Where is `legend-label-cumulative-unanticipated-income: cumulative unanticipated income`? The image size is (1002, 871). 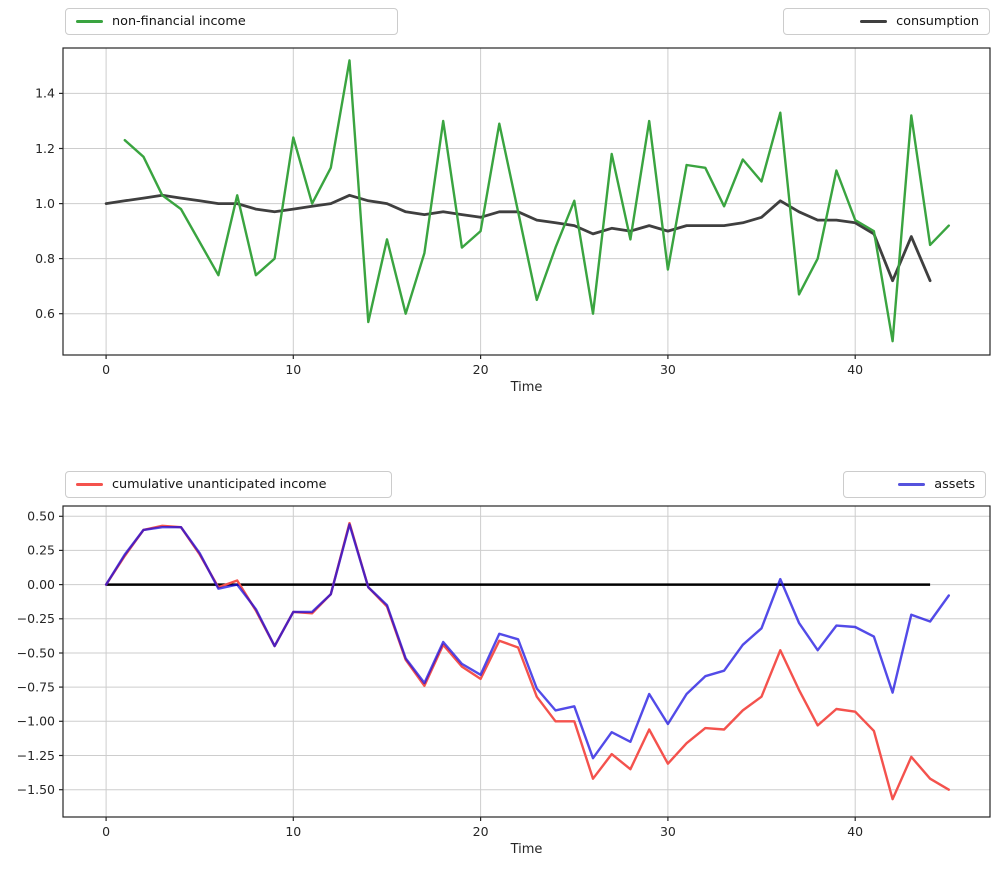 legend-label-cumulative-unanticipated-income: cumulative unanticipated income is located at coordinates (219, 484).